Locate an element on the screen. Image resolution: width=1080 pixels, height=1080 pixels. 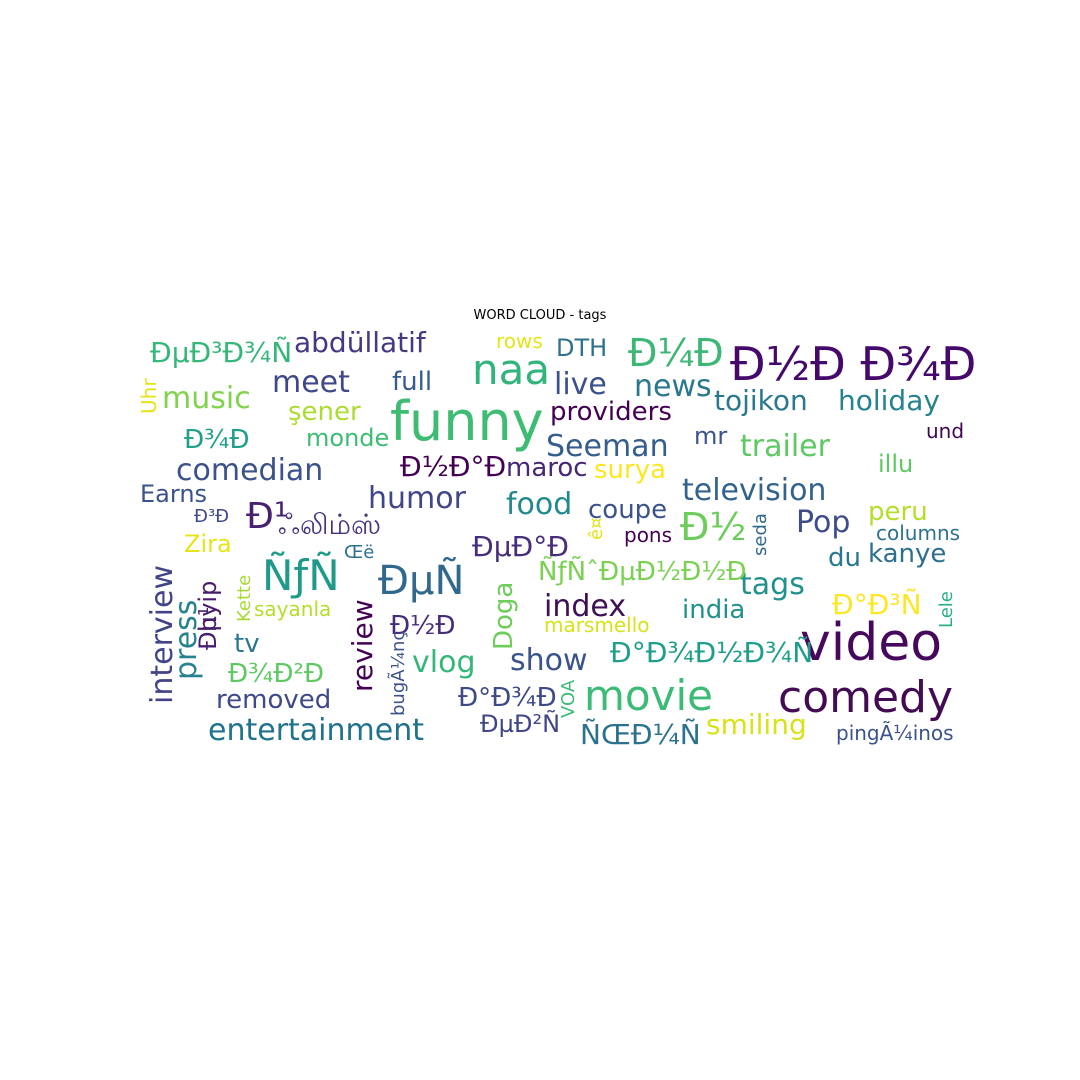
word-46: providers is located at coordinates (611, 412).